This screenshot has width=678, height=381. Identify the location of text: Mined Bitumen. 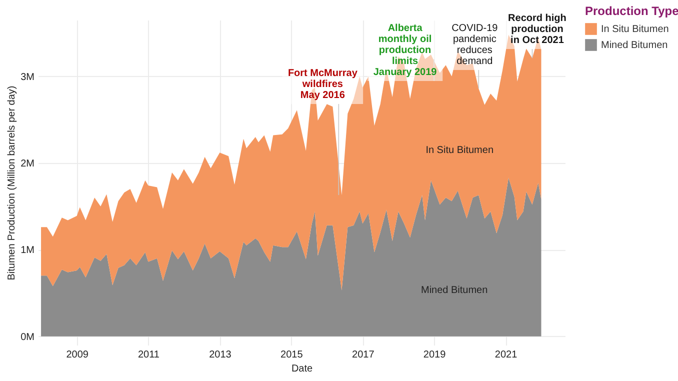
(454, 290).